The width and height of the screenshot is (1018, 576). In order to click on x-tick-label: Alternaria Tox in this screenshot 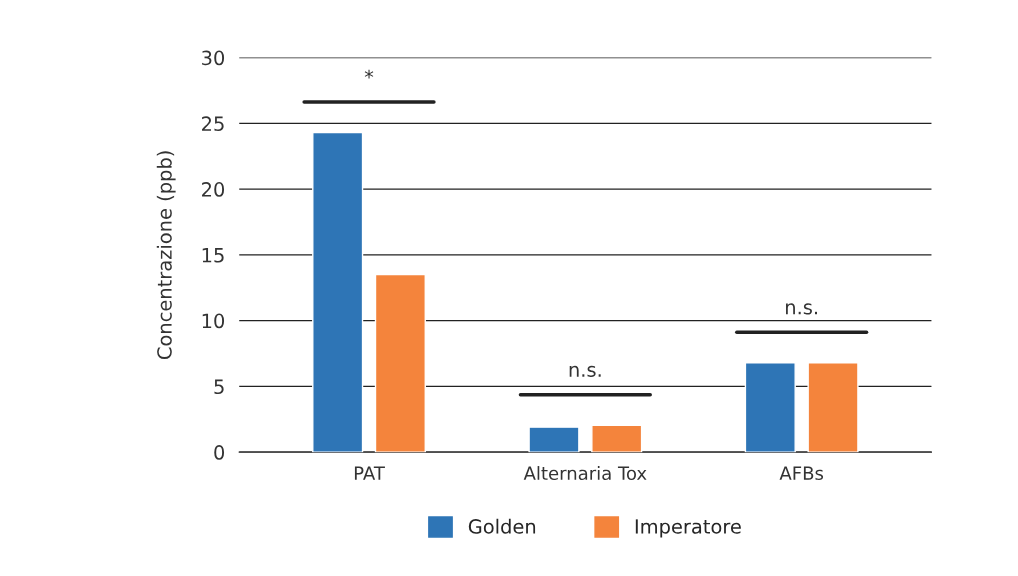, I will do `click(585, 473)`.